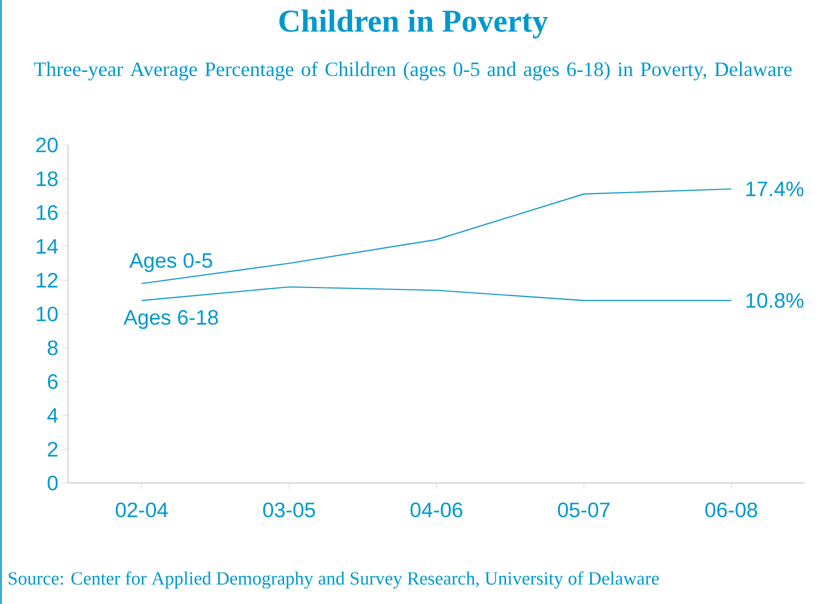 The image size is (817, 604). Describe the element at coordinates (413, 71) in the screenshot. I see `chart-subtitle: Three-year Average Percentage of Children (ages 0-5 and ages 6-18) in Poverty, Delaware` at that location.